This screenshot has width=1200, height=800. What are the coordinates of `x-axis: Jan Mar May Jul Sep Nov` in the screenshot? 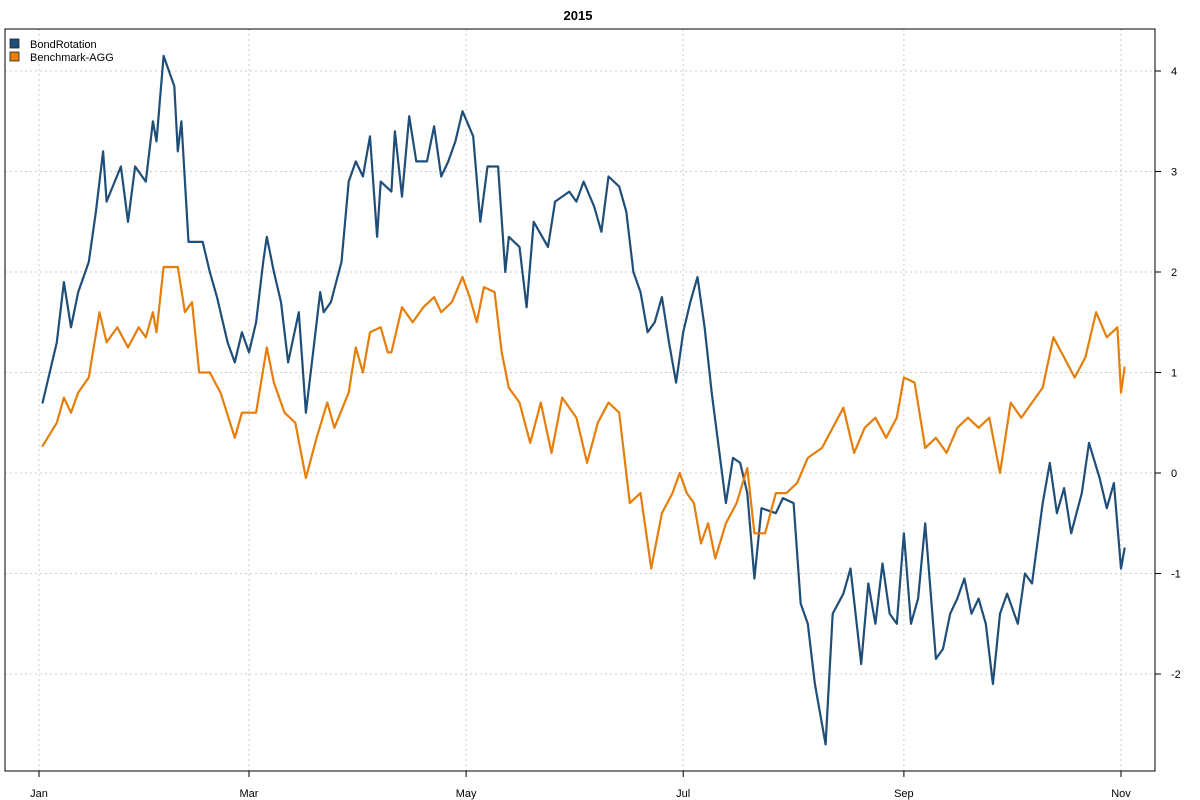 It's located at (580, 785).